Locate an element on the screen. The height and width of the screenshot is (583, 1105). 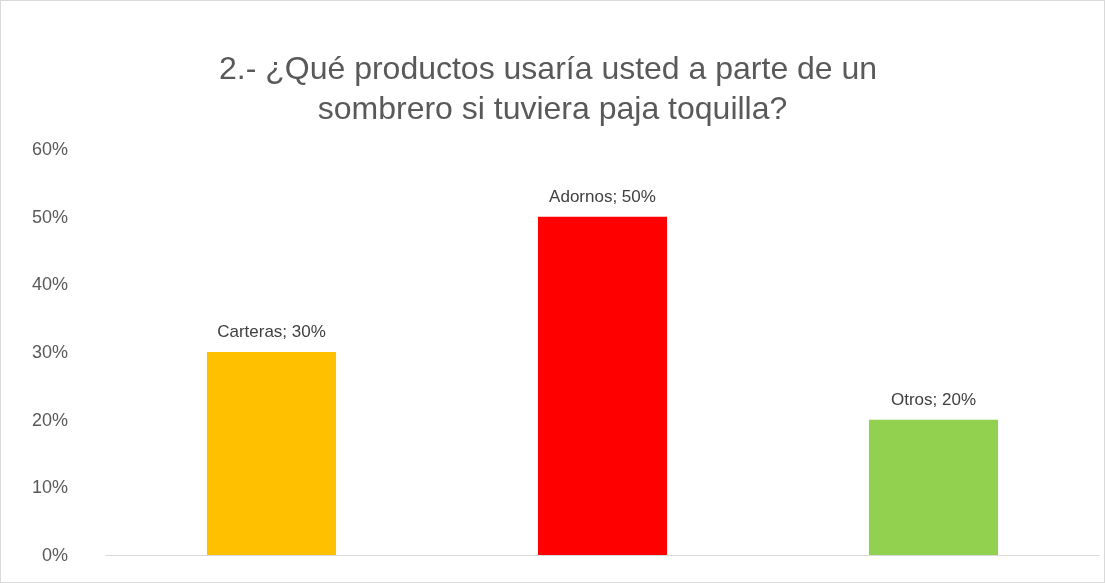
y-tick-label: 0% is located at coordinates (54, 555).